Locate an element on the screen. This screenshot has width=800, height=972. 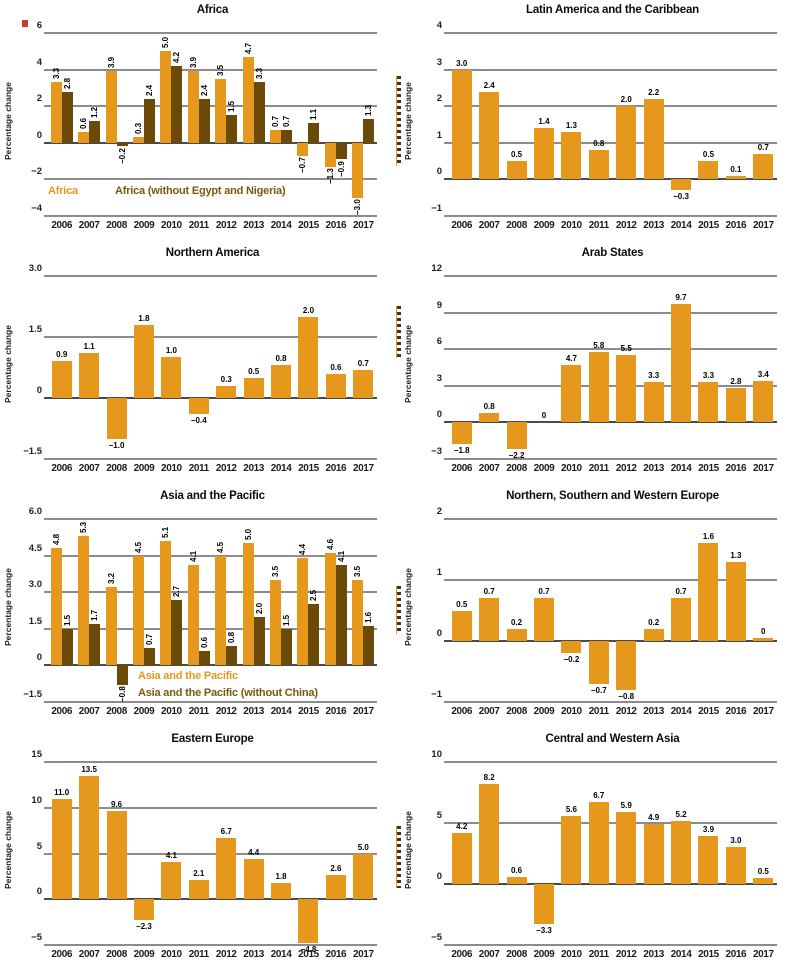
bar-value-label: 1.5 is located at coordinates (67, 620).